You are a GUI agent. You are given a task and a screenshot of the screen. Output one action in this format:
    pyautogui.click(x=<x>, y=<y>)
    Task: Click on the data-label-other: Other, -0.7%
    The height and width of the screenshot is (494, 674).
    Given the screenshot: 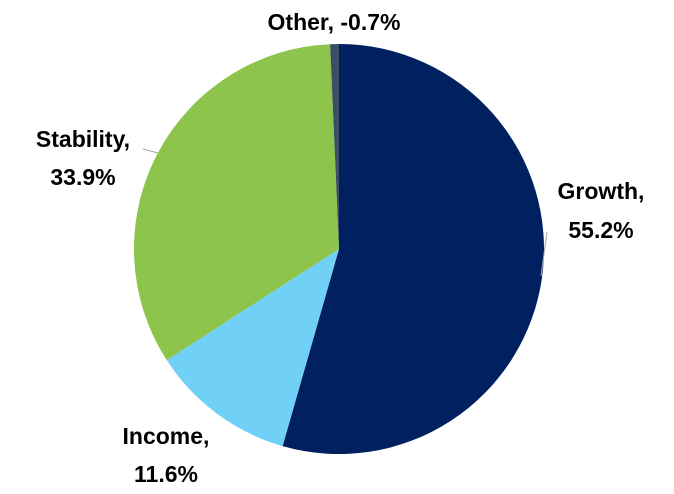 What is the action you would take?
    pyautogui.click(x=334, y=22)
    